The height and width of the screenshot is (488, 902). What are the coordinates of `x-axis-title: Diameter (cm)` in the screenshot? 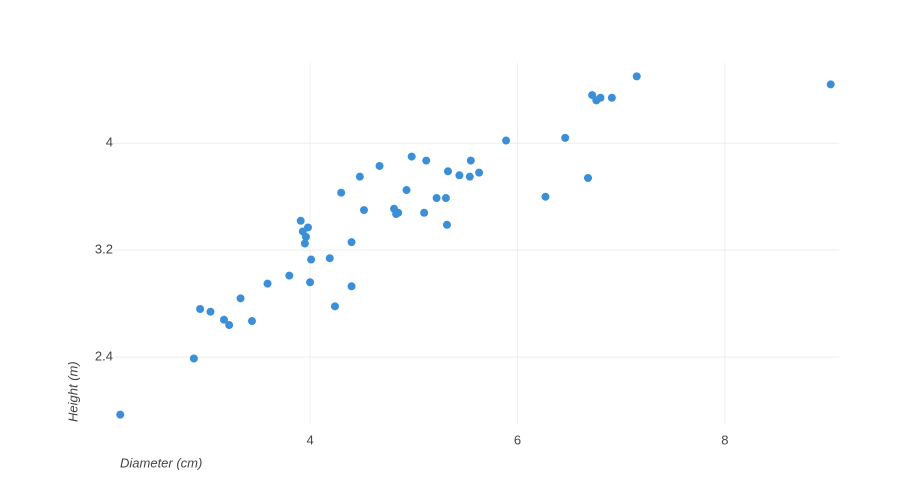 It's located at (161, 462).